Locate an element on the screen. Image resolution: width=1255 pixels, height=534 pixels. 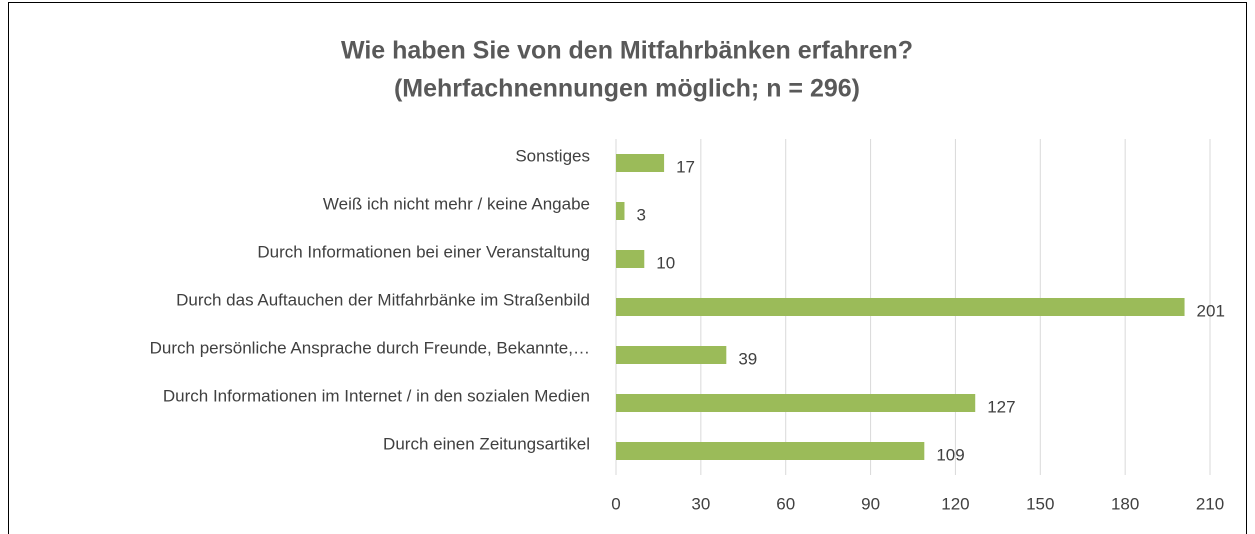
x-tick-label: 30 is located at coordinates (700, 503).